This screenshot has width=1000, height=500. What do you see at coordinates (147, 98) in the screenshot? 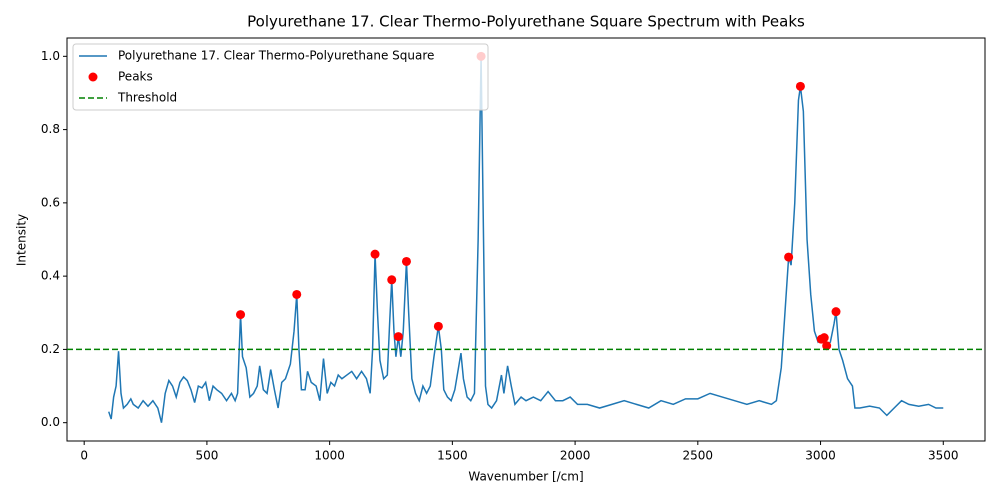
I see `legend-label: Threshold` at bounding box center [147, 98].